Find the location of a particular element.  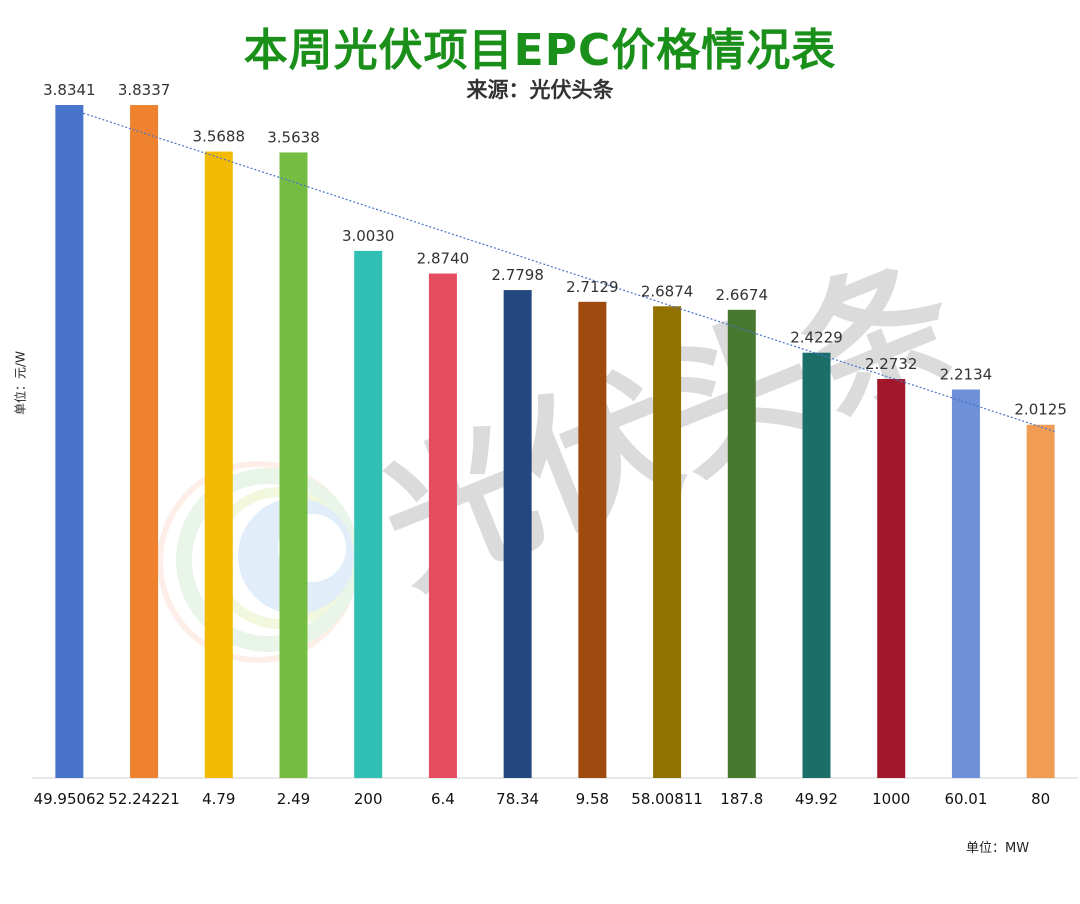

x-axis-label: 单位：MW is located at coordinates (998, 848).